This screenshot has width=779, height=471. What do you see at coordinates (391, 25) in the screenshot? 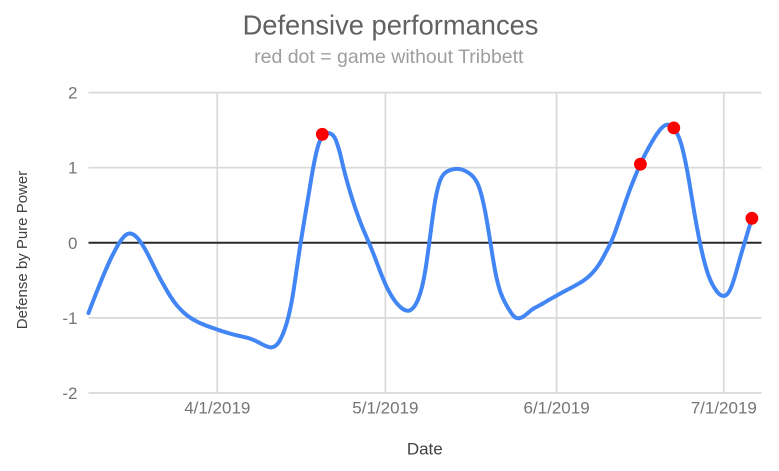
I see `svg-text: Defensive performances` at bounding box center [391, 25].